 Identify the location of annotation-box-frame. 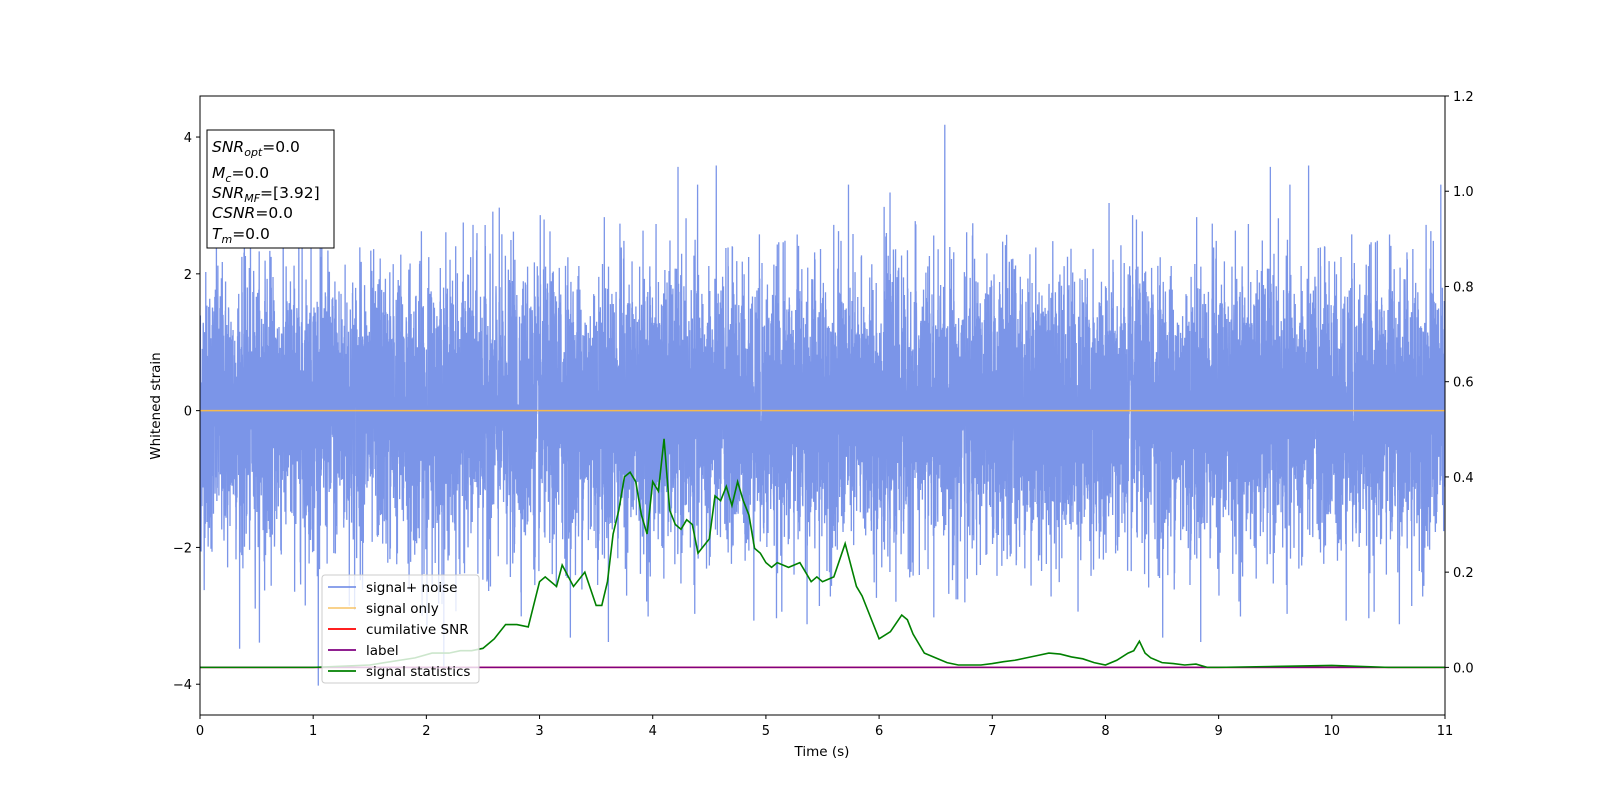
(270, 189).